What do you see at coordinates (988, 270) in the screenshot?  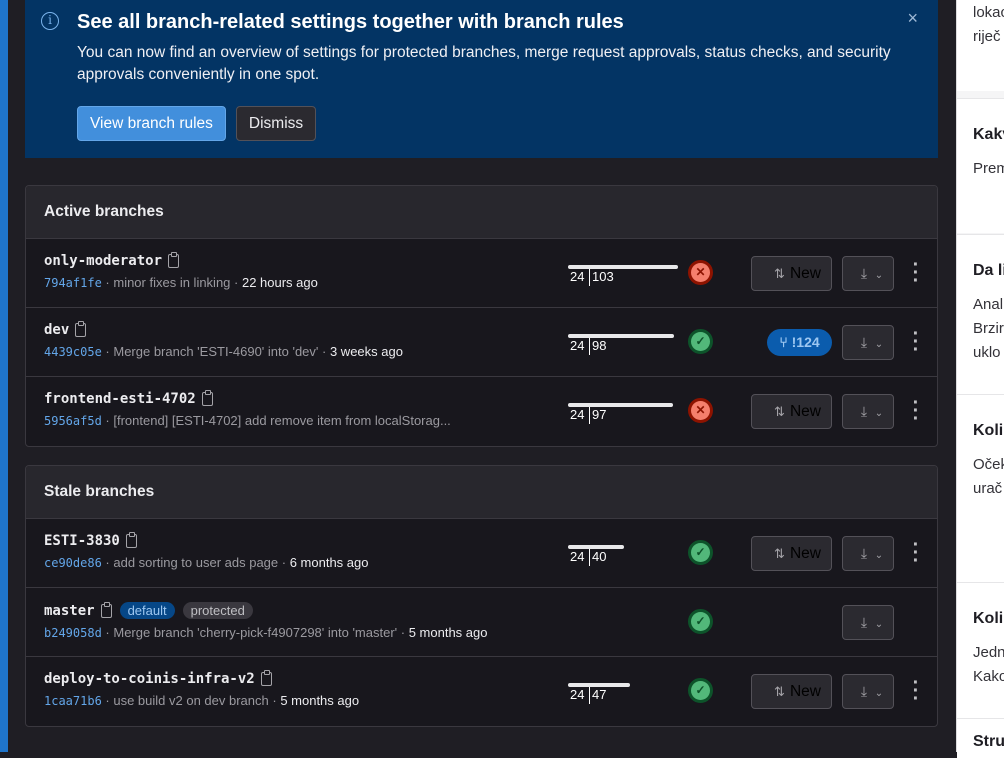 I see `sidebar-section-title: Da li` at bounding box center [988, 270].